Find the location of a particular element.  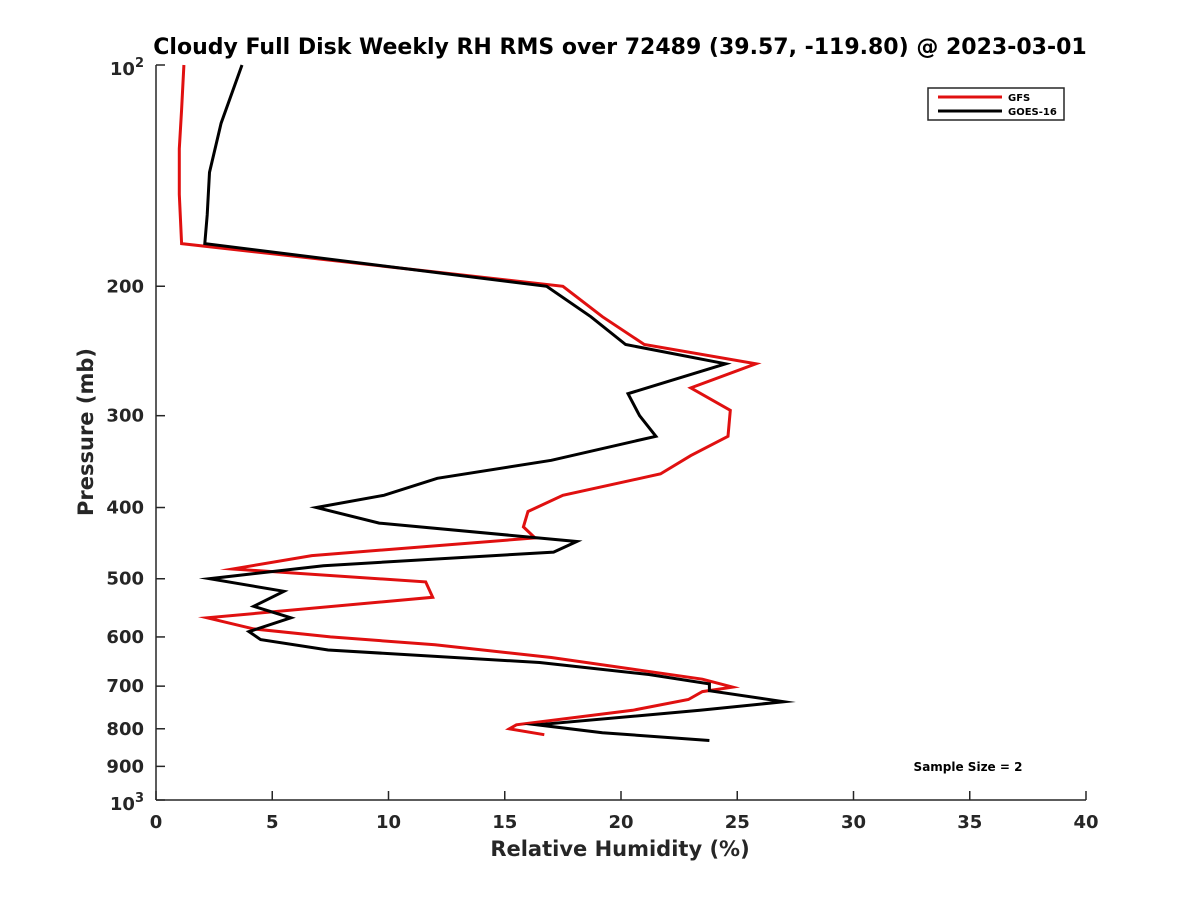

x-tick-label: 35 is located at coordinates (969, 822).